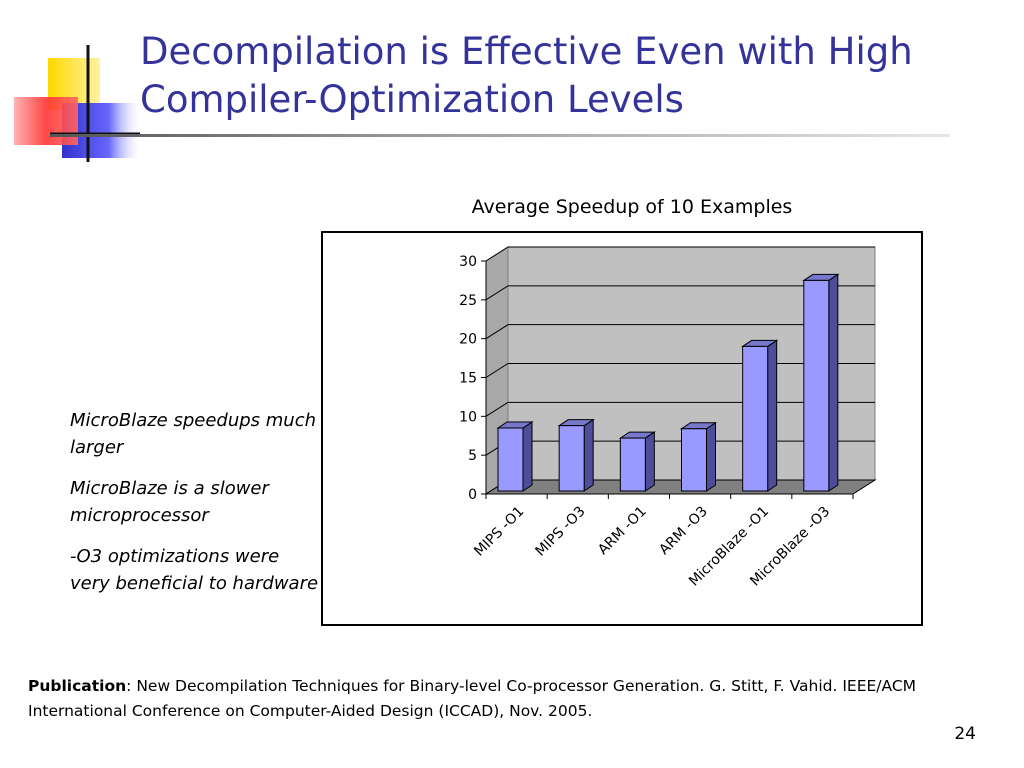 The image size is (1024, 768). What do you see at coordinates (193, 434) in the screenshot?
I see `bullet-item: MicroBlaze speedups much larger` at bounding box center [193, 434].